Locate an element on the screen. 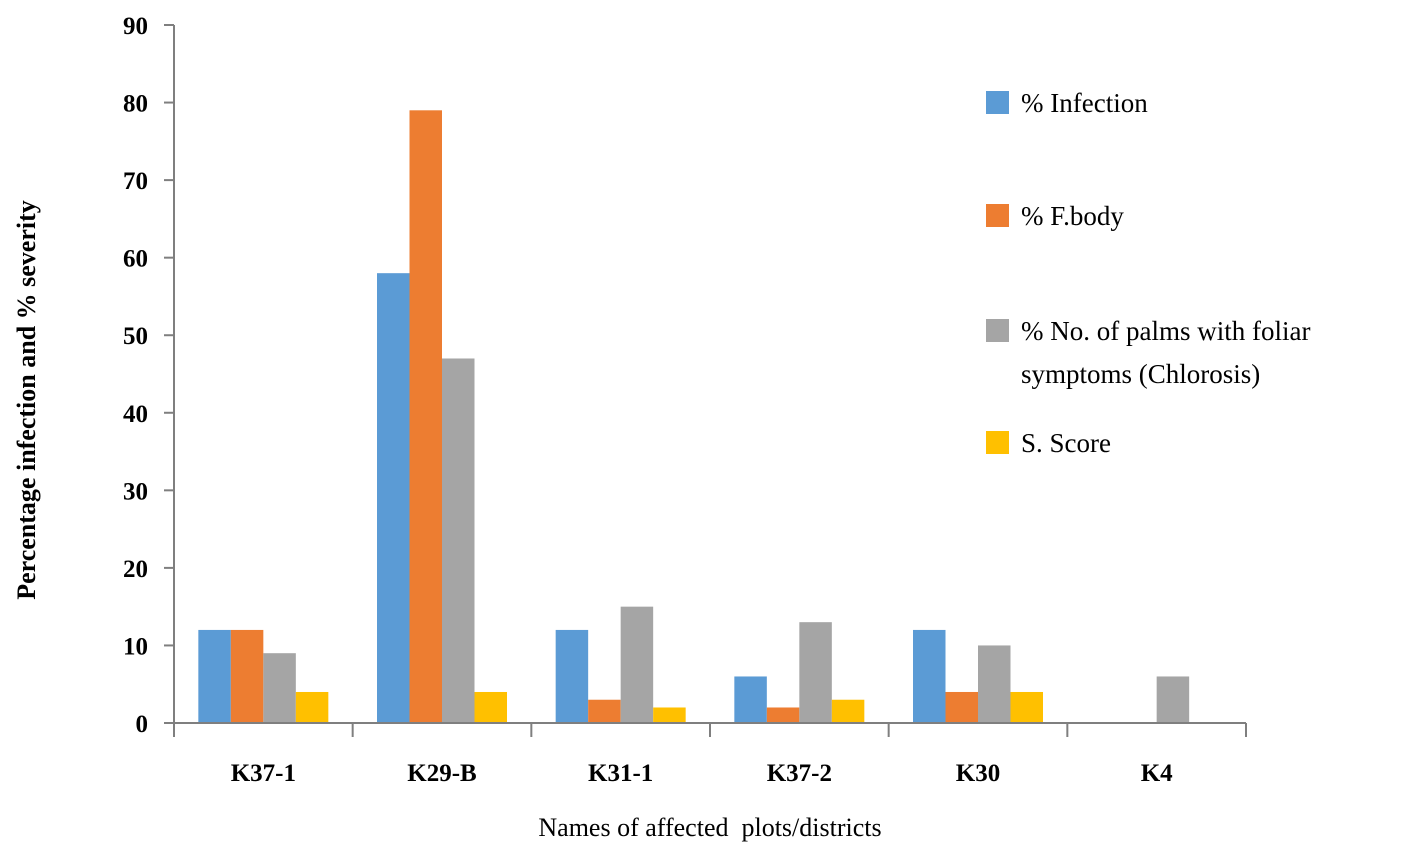 The width and height of the screenshot is (1417, 851). x-tick-label: K31-1 is located at coordinates (620, 773).